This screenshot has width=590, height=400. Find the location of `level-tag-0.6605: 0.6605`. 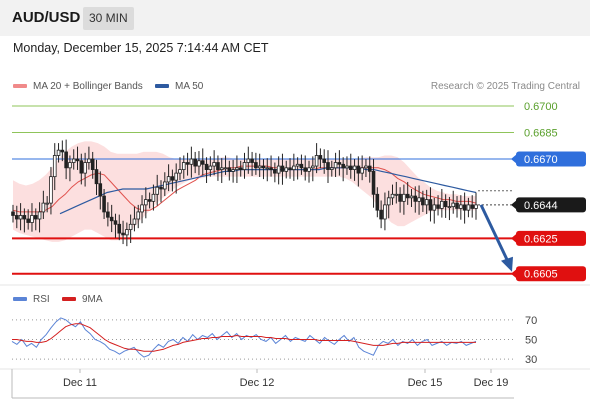

level-tag-0.6605: 0.6605 is located at coordinates (548, 274).